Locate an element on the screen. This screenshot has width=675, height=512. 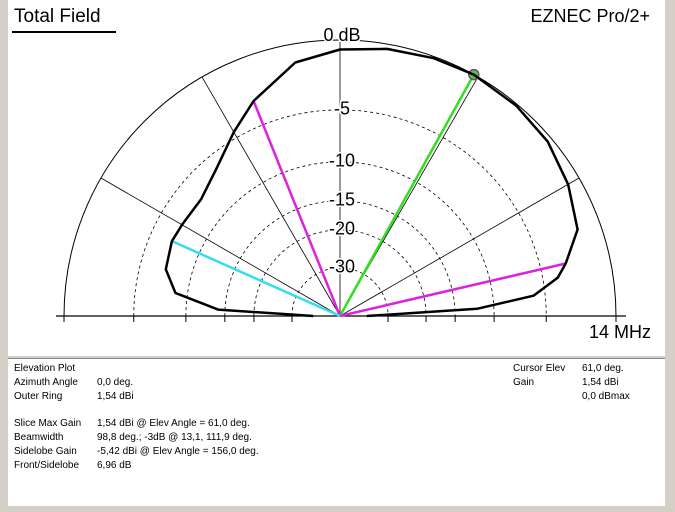
info-label: Gain is located at coordinates (524, 382).